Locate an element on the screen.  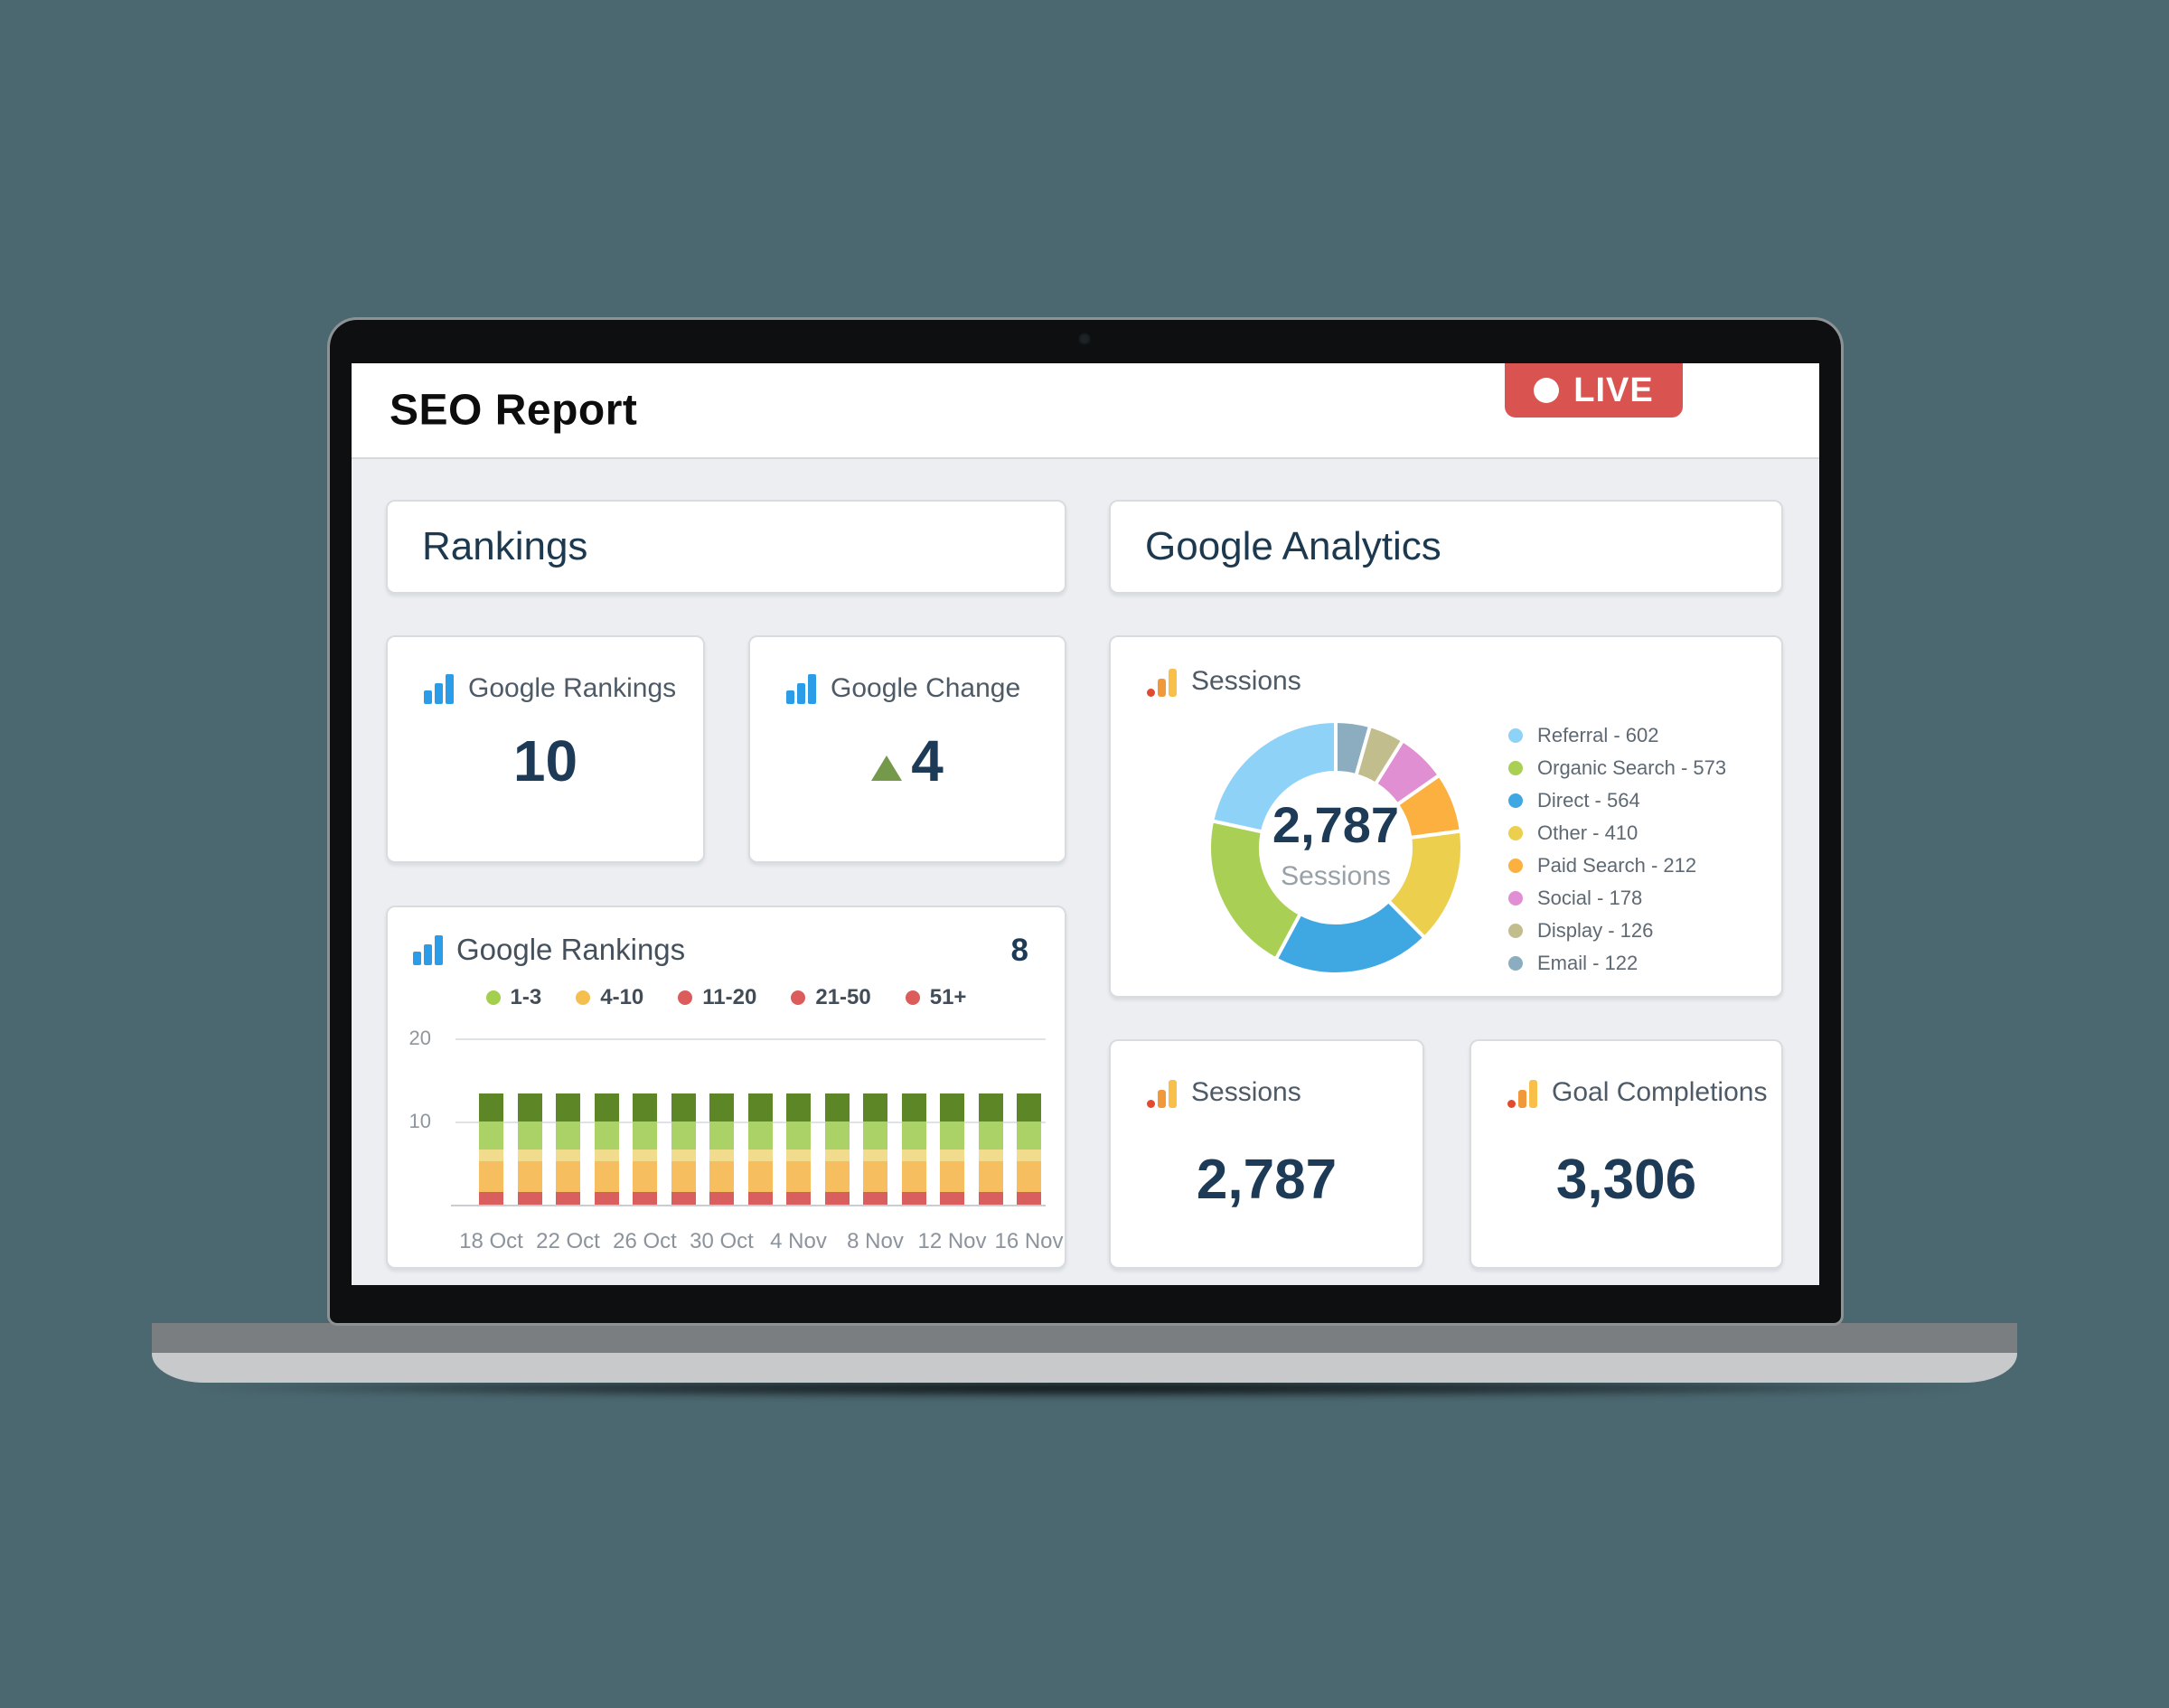
legend-item-Referral: Referral - 602 is located at coordinates (1584, 735).